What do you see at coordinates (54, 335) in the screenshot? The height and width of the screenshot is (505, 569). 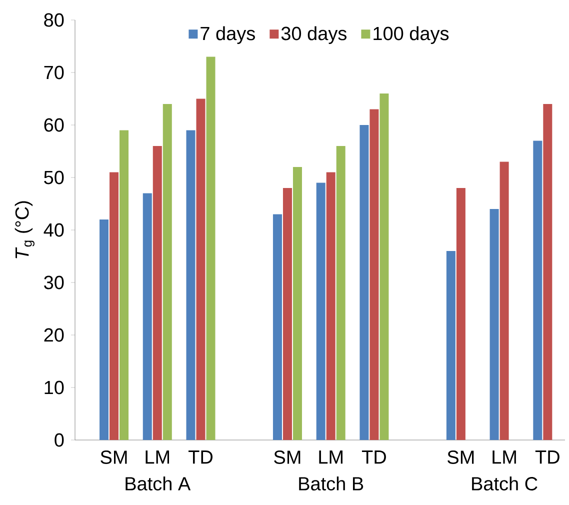 I see `y-tick-label: 20` at bounding box center [54, 335].